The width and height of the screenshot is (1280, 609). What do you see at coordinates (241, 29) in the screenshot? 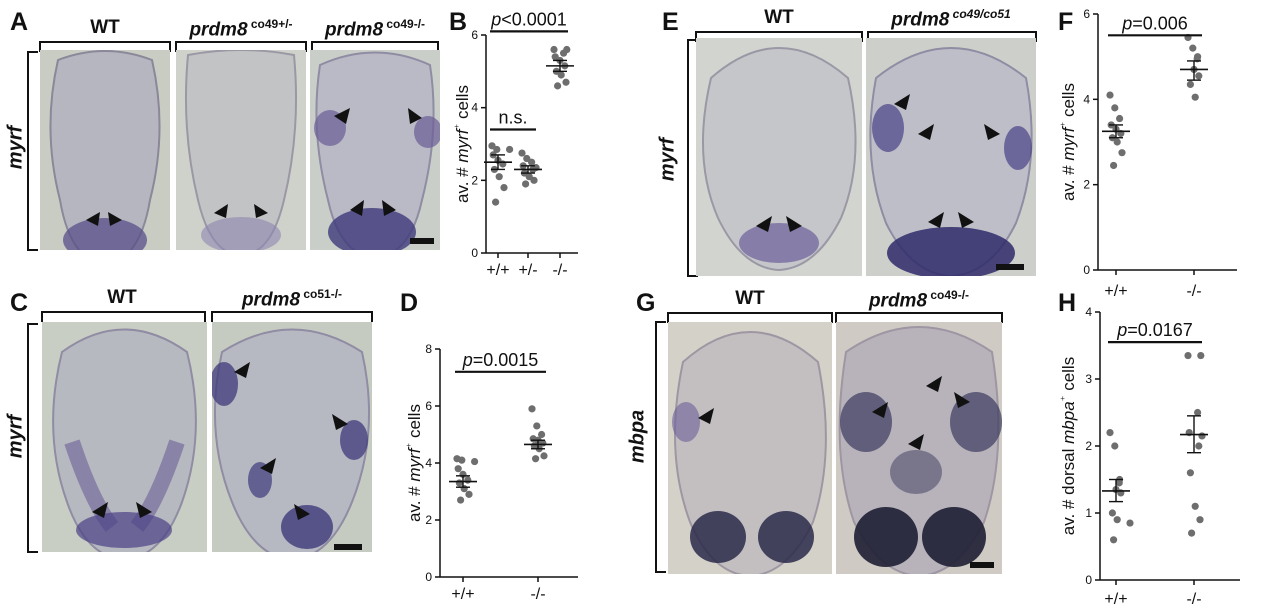
I see `panel-a-head-2: prdm8 co49+/-` at bounding box center [241, 29].